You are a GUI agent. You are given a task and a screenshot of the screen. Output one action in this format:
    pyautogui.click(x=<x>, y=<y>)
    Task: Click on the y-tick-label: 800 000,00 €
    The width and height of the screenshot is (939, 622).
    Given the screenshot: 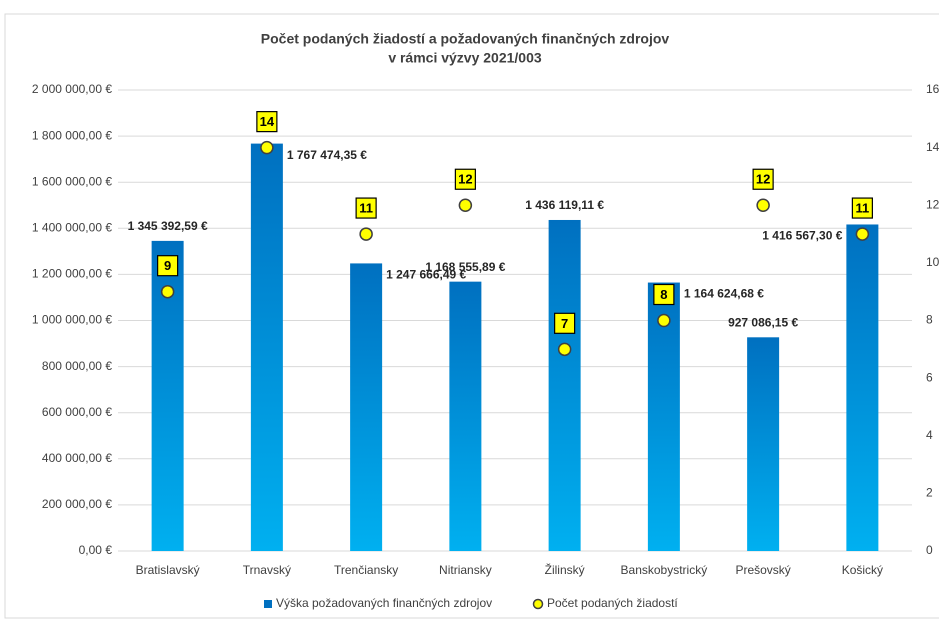 What is the action you would take?
    pyautogui.click(x=77, y=366)
    